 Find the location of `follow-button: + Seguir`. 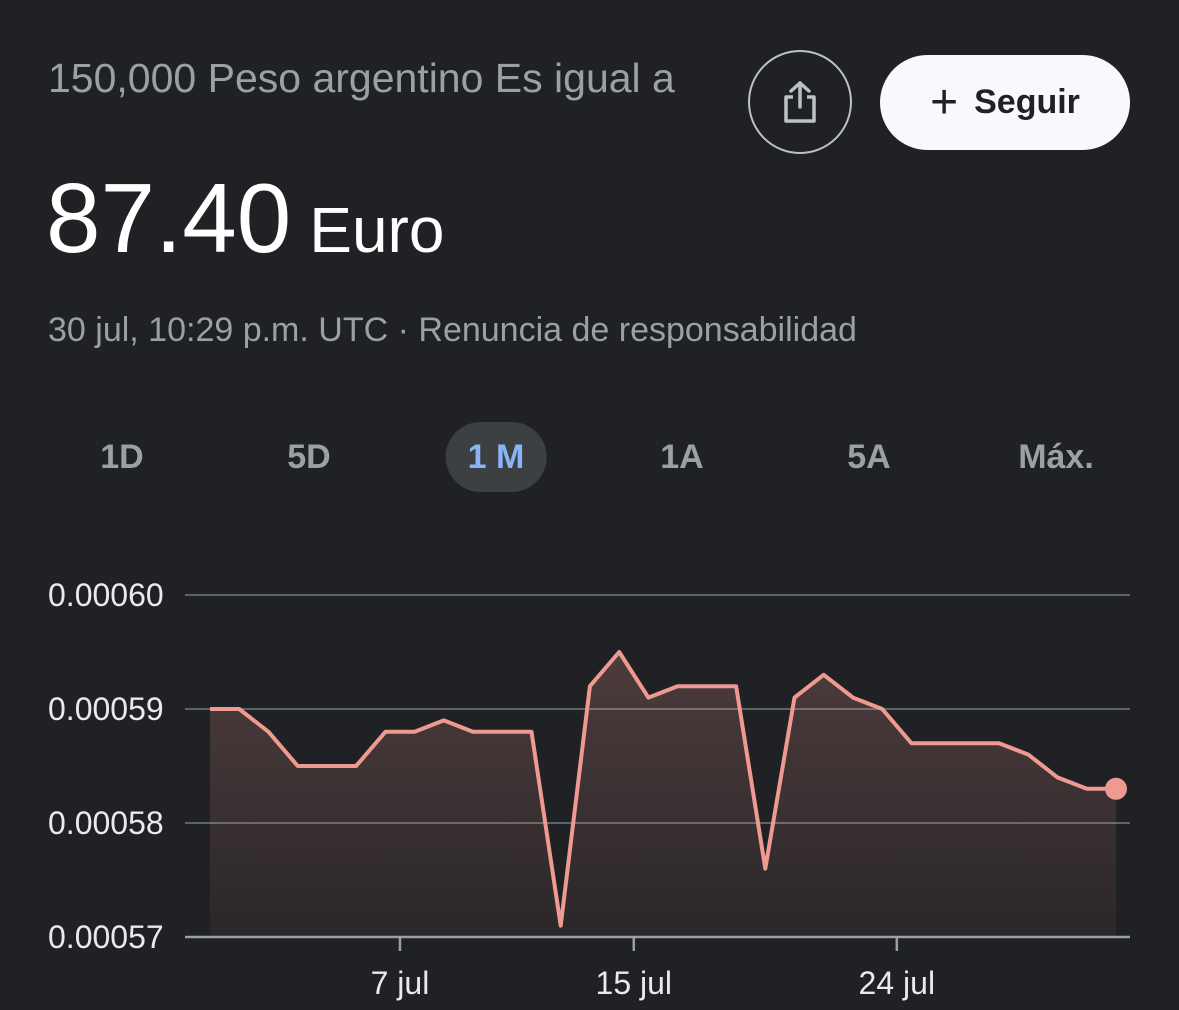

follow-button: + Seguir is located at coordinates (1005, 102).